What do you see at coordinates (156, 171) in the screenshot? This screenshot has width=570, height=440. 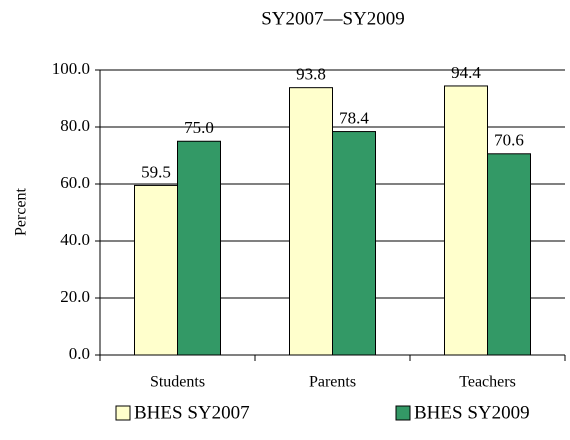 I see `value-label: 59.5` at bounding box center [156, 171].